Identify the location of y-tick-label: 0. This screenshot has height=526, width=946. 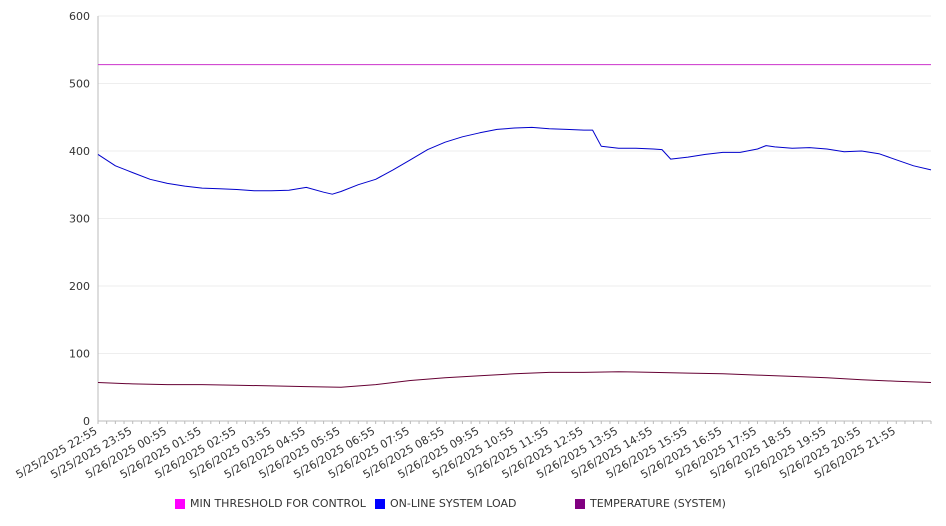
(86, 421).